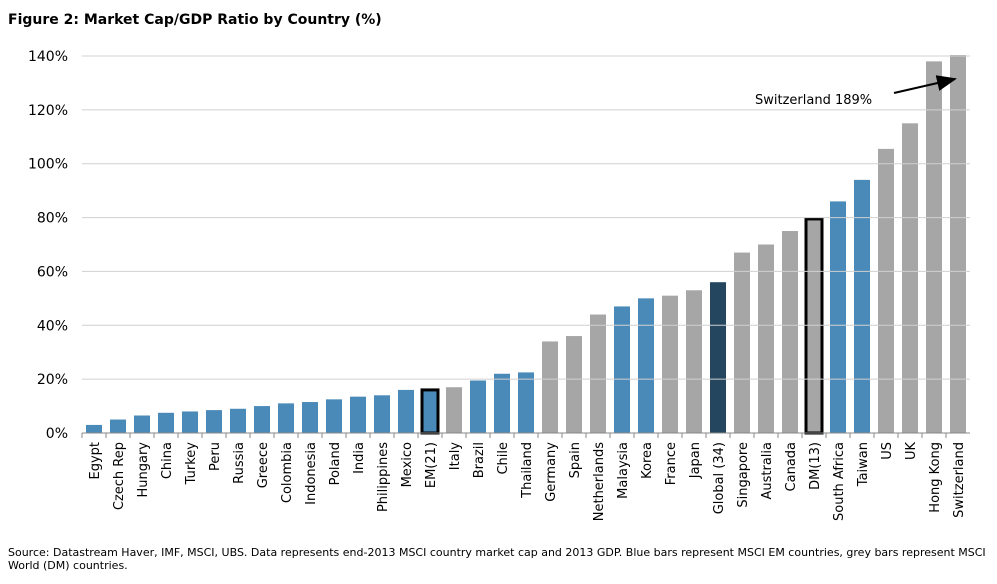  Describe the element at coordinates (743, 475) in the screenshot. I see `x-tick-label: Singapore` at that location.